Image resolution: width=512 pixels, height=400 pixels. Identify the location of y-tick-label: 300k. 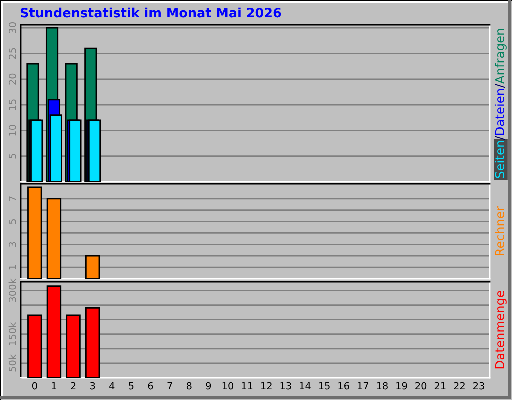
(12, 290).